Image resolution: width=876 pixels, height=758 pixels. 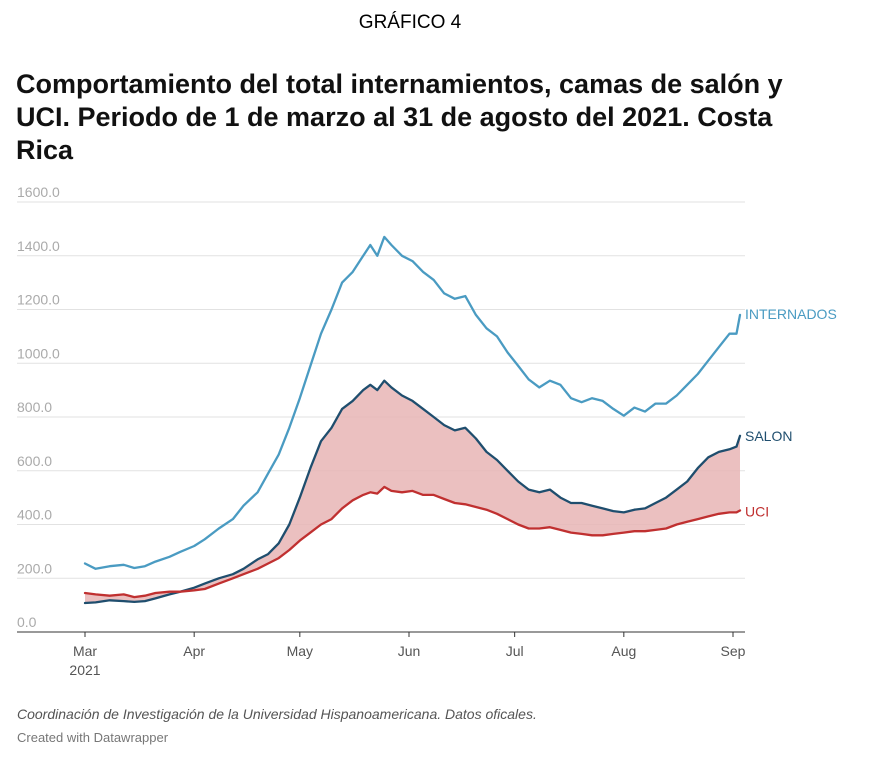 I want to click on x-tick-label: Jul, so click(x=515, y=651).